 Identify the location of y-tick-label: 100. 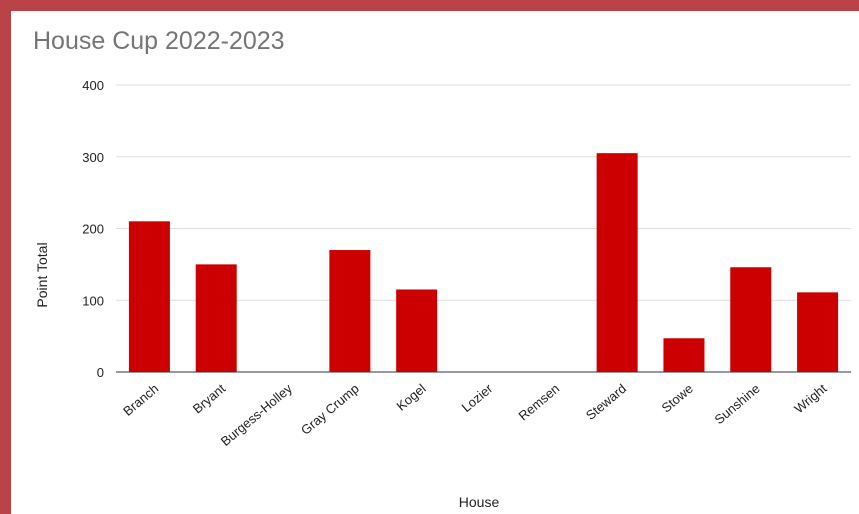
(93, 300).